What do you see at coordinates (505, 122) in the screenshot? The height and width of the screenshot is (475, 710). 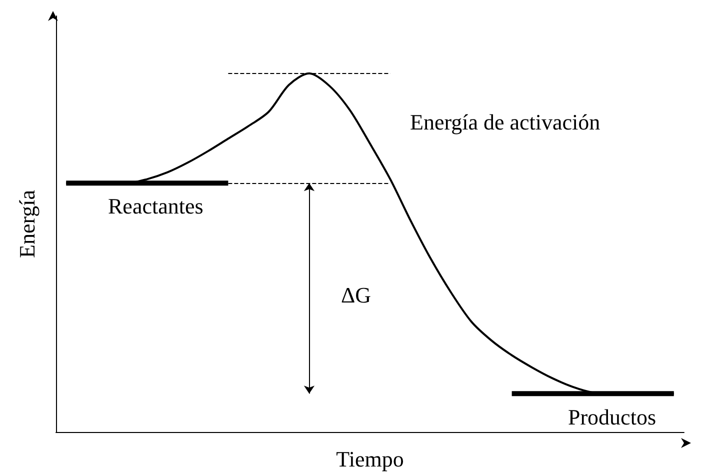 I see `annotation: Energía de activación` at bounding box center [505, 122].